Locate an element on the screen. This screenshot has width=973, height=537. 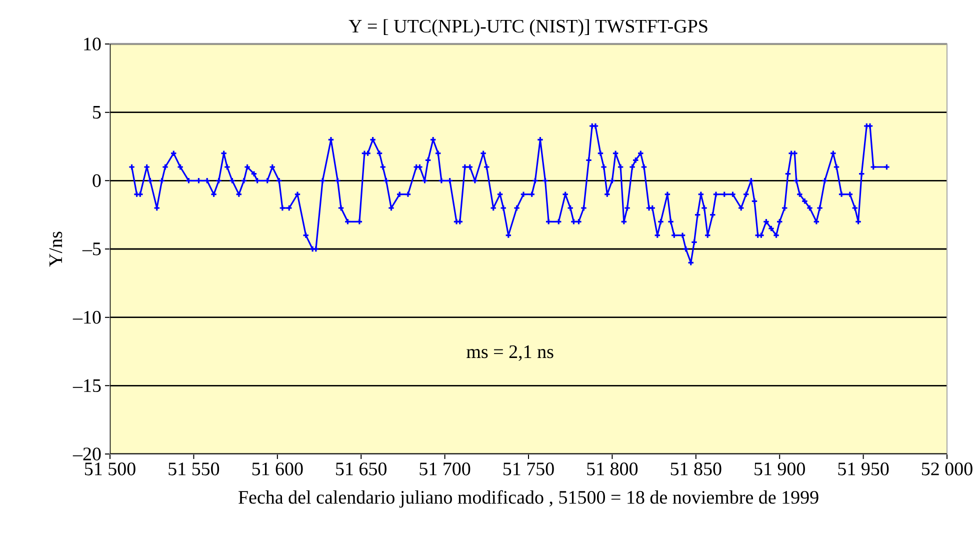
x-tick-label: 51 650 is located at coordinates (361, 469).